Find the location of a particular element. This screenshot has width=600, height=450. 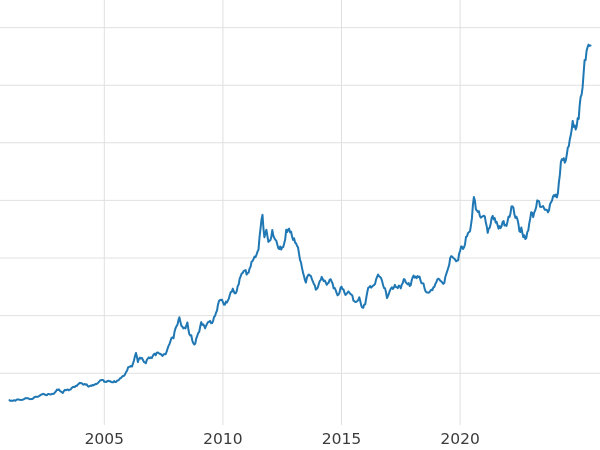

x-tick-label: 2015 is located at coordinates (341, 439).